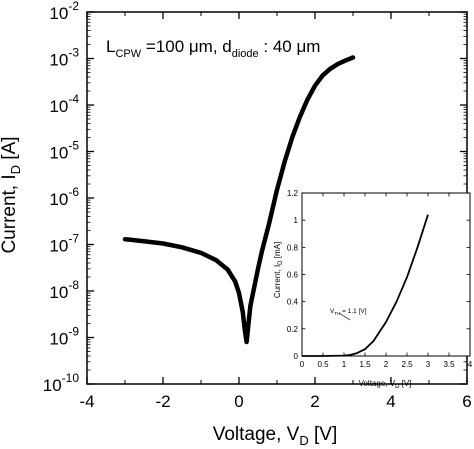 Image resolution: width=474 pixels, height=449 pixels. What do you see at coordinates (296, 356) in the screenshot?
I see `inset-y-tick-label: 0` at bounding box center [296, 356].